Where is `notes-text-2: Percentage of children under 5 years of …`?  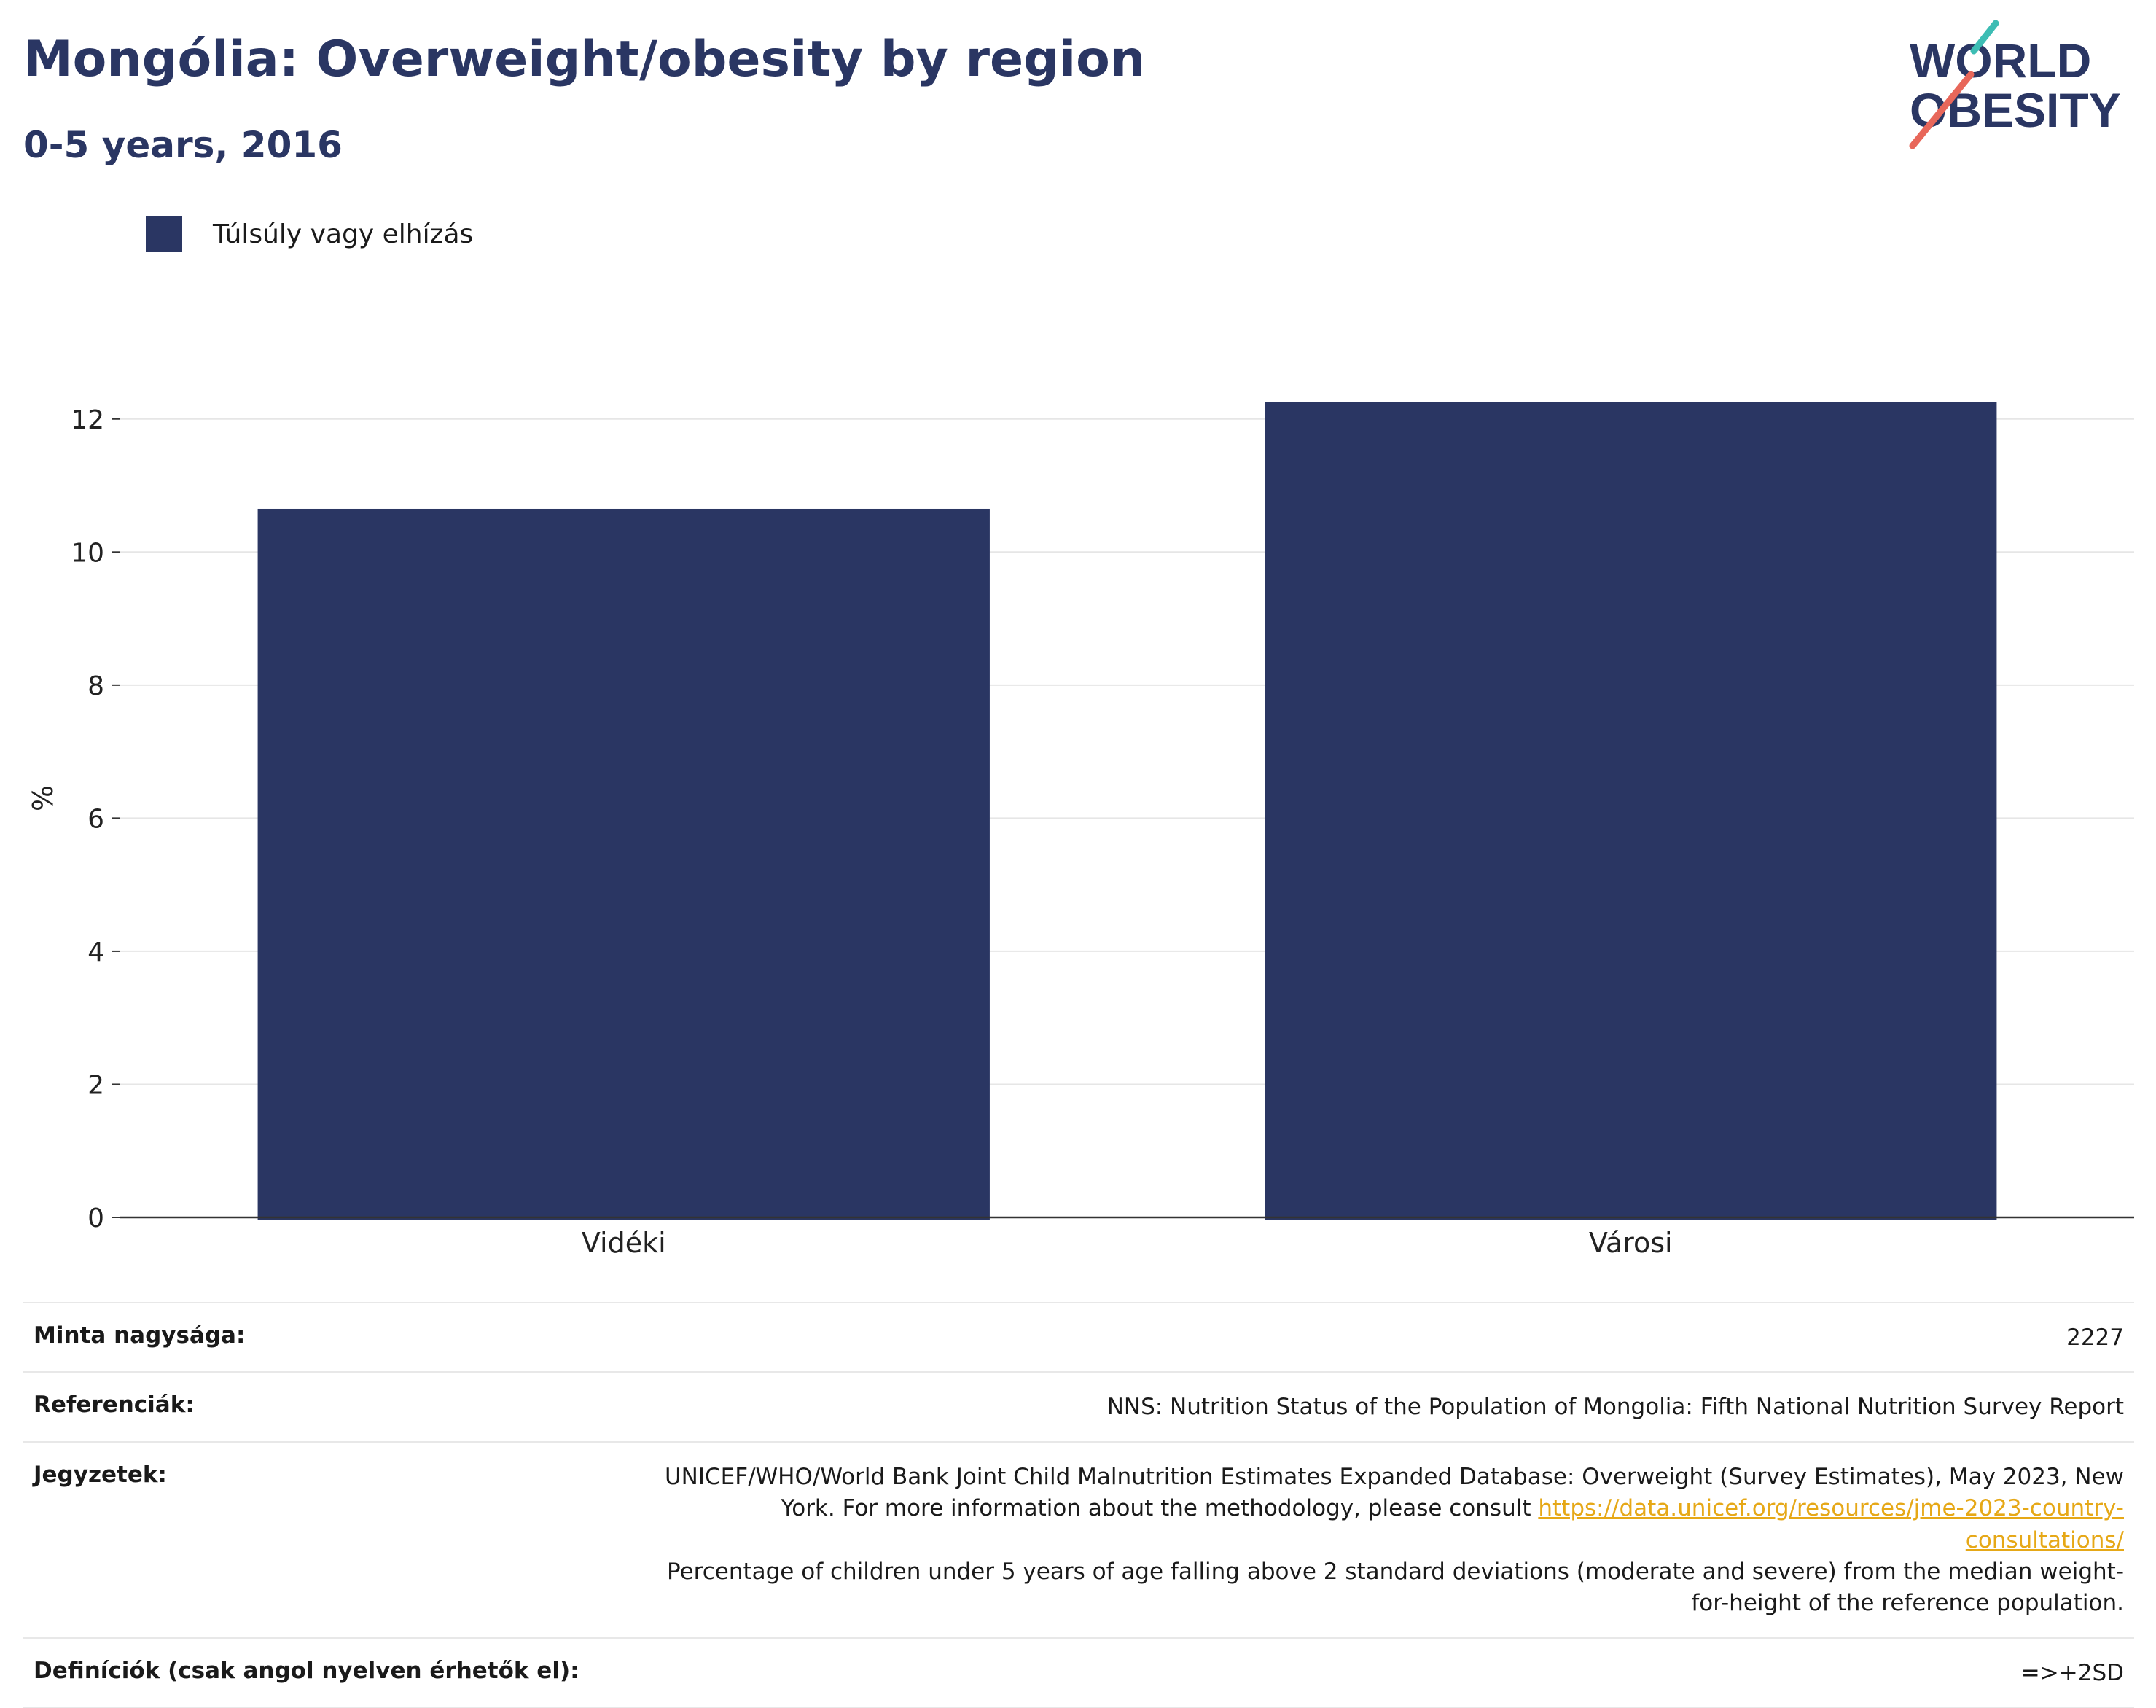
notes-text-2: Percentage of children under 5 years of … is located at coordinates (1395, 1587).